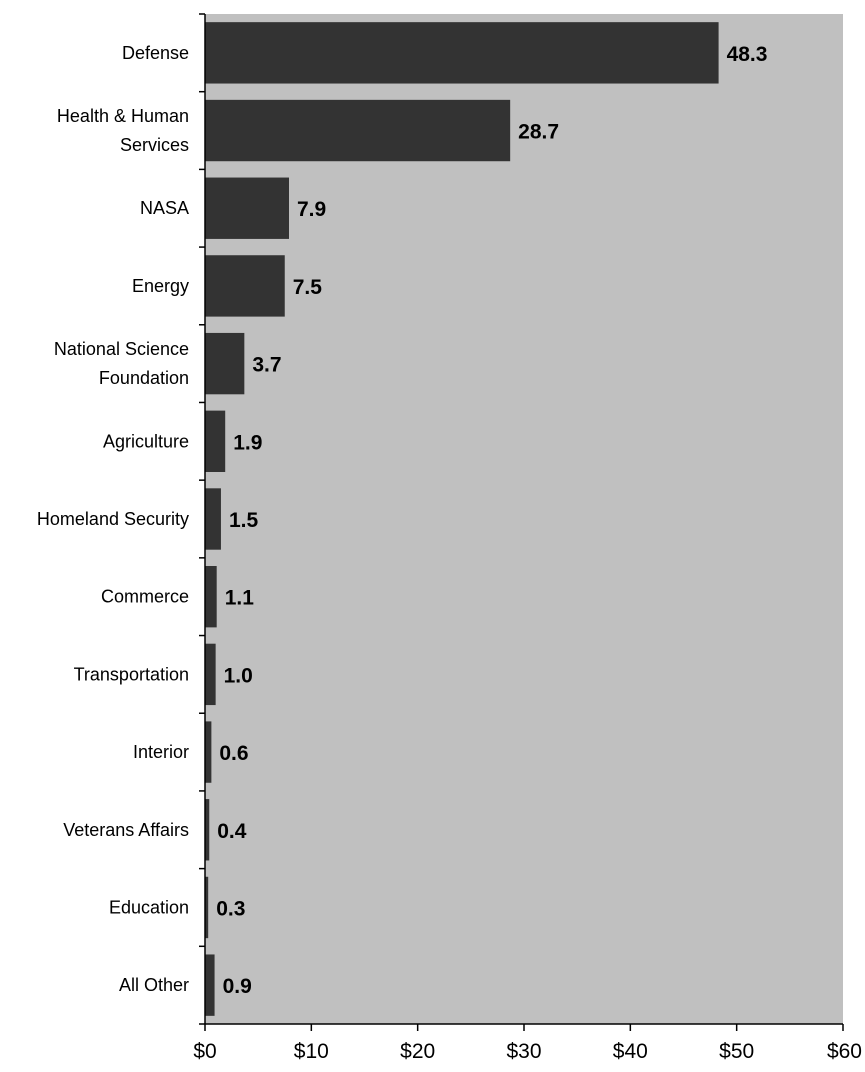  I want to click on value-label: 48.3, so click(747, 54).